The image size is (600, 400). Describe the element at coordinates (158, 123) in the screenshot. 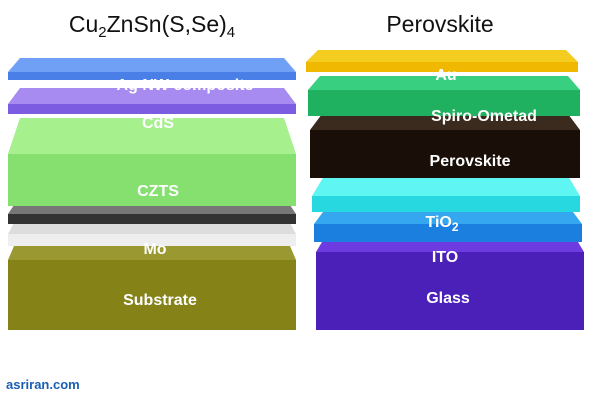

I see `layer-label: CdS` at that location.